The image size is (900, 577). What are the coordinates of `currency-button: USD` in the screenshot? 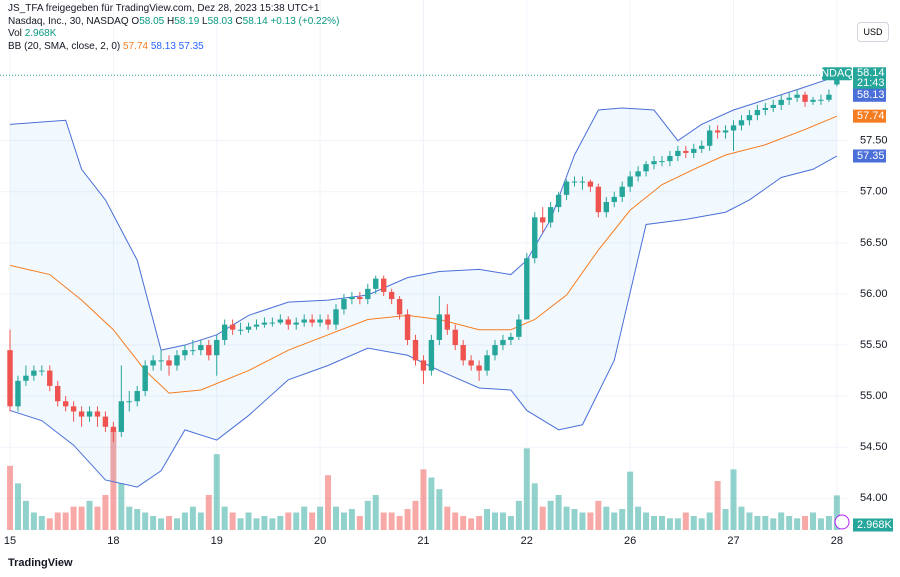 It's located at (873, 32).